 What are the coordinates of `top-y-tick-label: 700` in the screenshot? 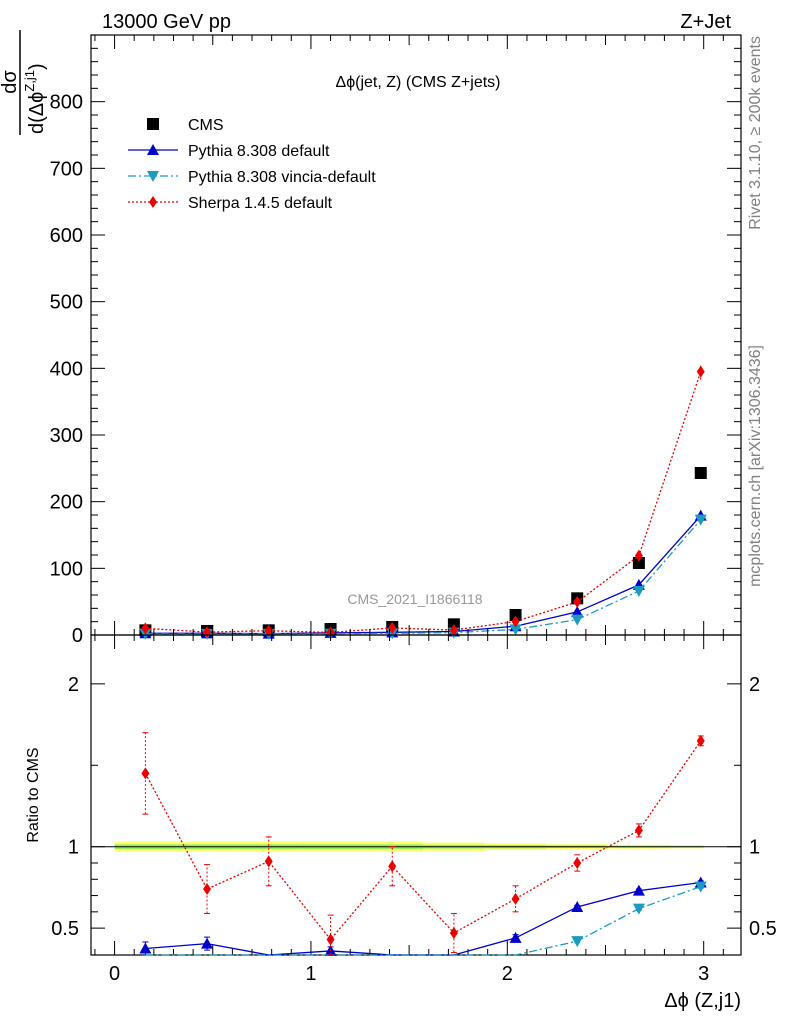 It's located at (66, 169).